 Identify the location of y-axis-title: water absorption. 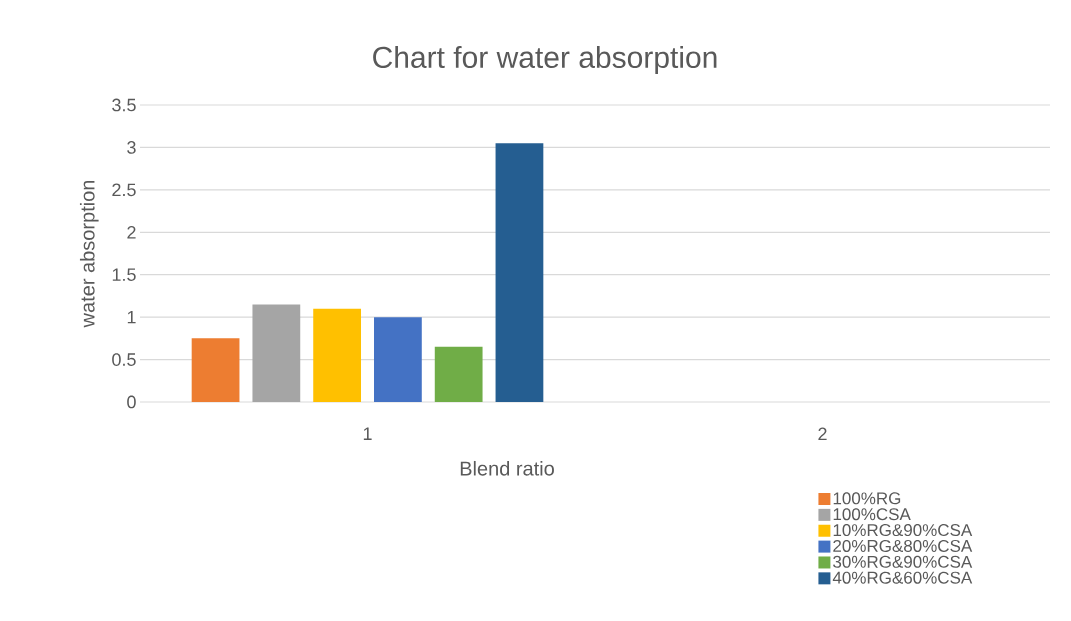
(89, 254).